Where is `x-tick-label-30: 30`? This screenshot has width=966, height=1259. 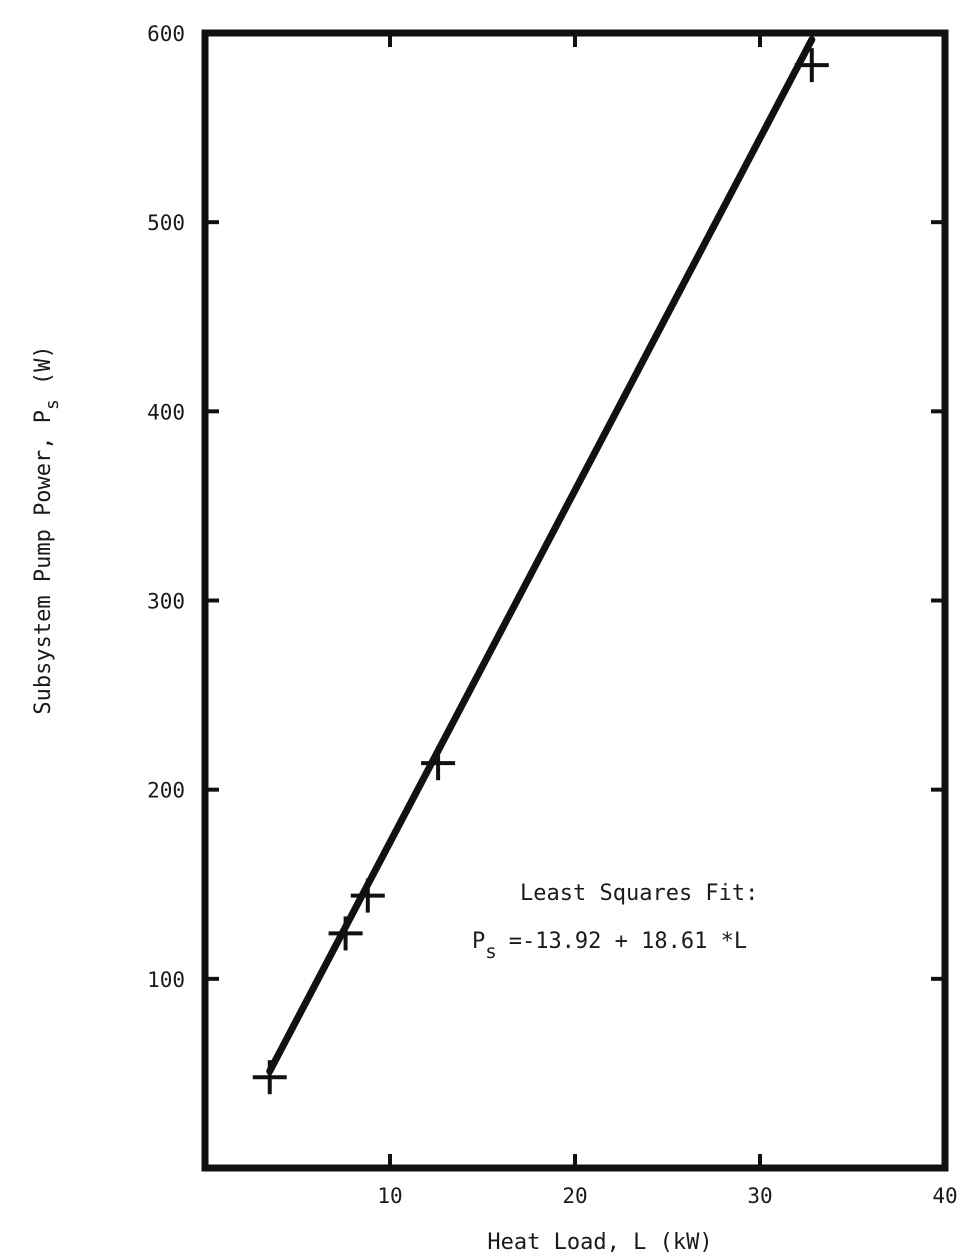 x-tick-label-30: 30 is located at coordinates (759, 1196).